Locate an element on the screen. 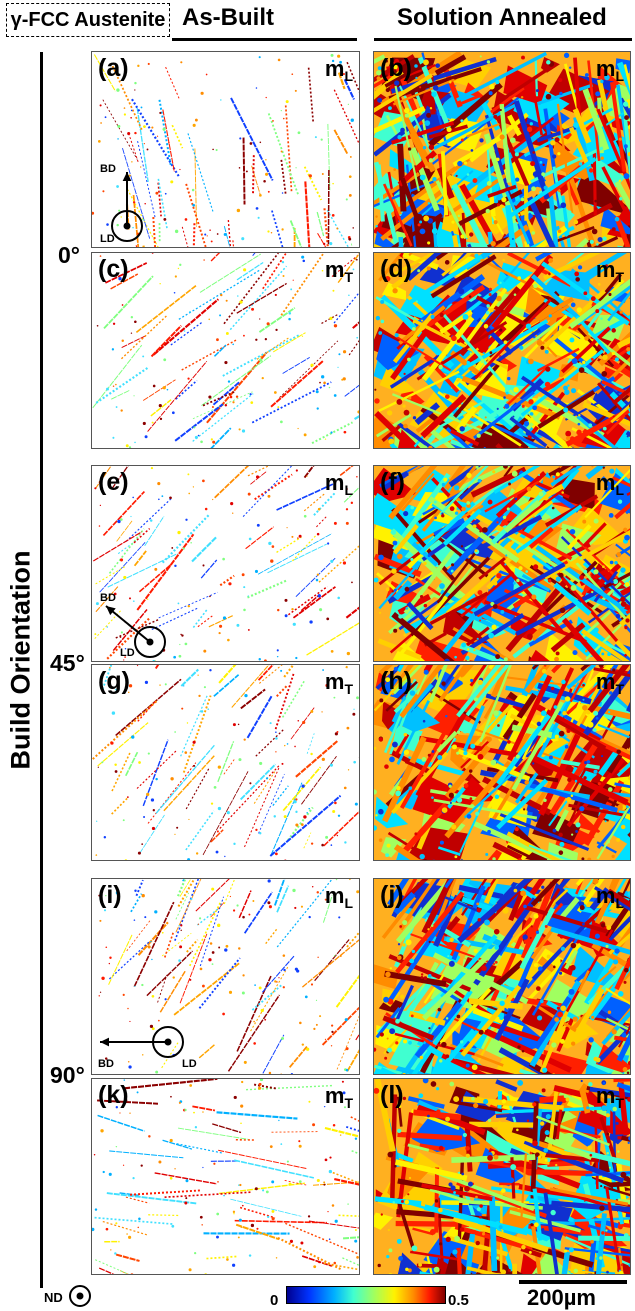  nd-out-of-plane-icon is located at coordinates (80, 1296).